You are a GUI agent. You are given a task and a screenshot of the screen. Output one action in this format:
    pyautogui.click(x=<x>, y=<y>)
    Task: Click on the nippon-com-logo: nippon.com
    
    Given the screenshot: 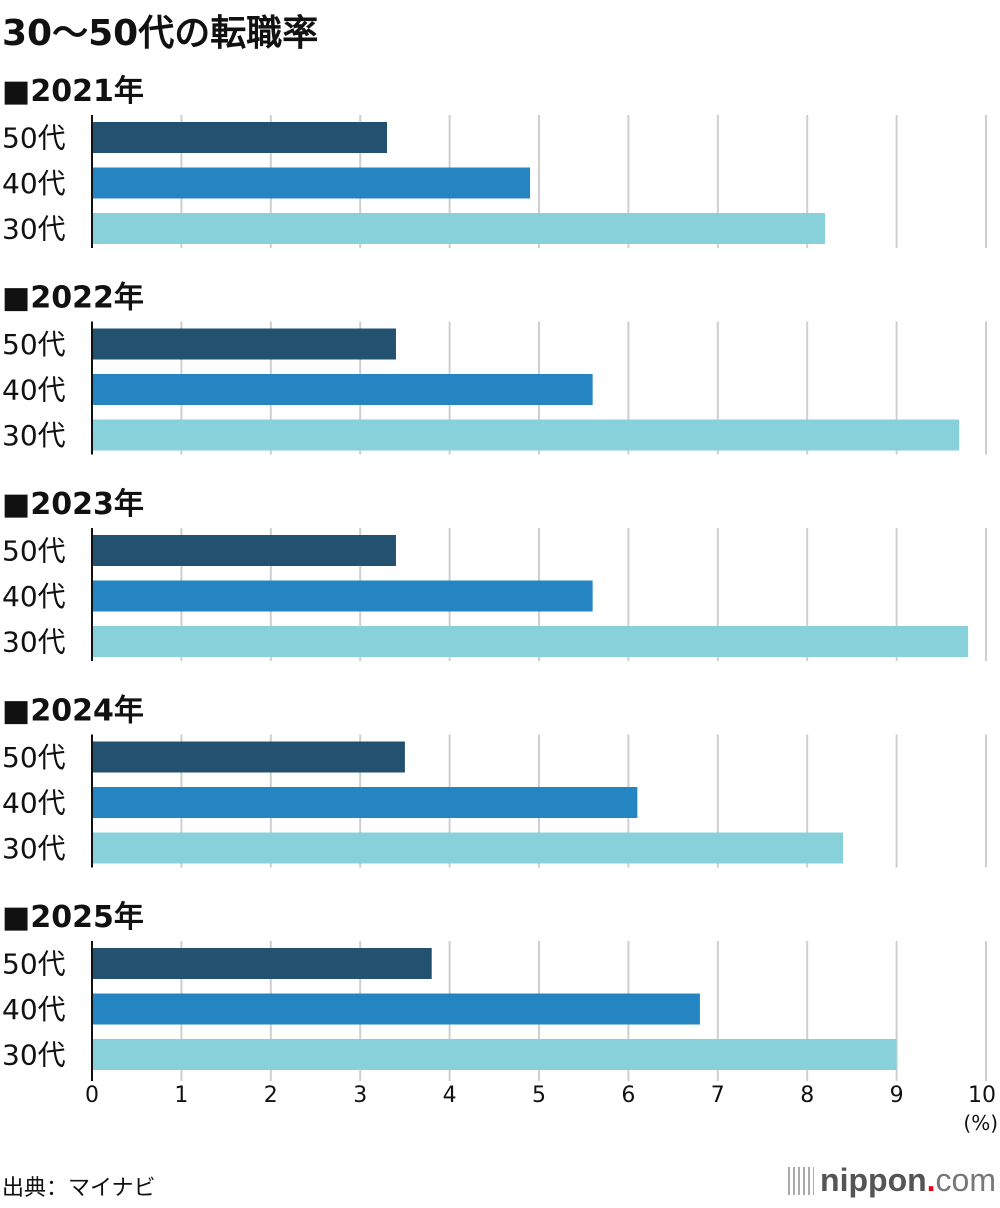 What is the action you would take?
    pyautogui.click(x=892, y=1180)
    